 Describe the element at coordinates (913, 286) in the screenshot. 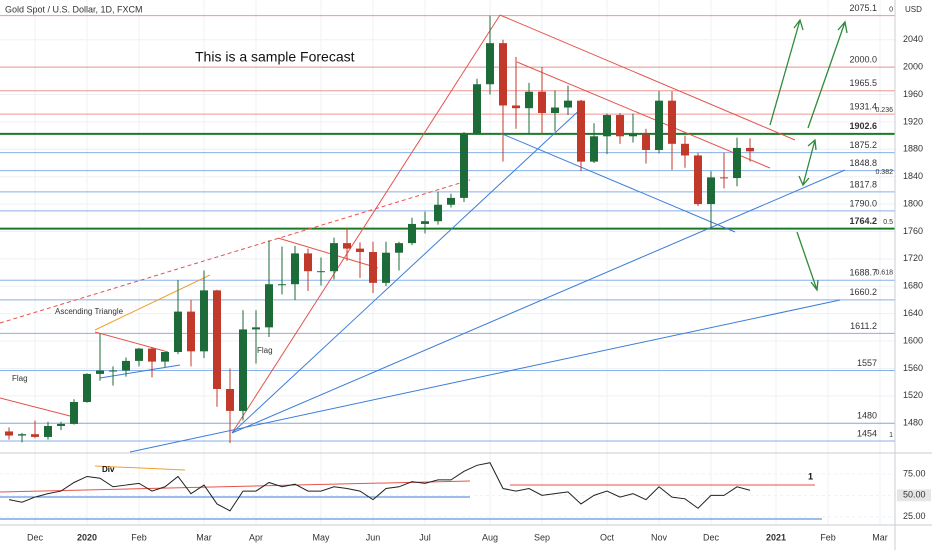

I see `y-tick-label: 1680` at that location.